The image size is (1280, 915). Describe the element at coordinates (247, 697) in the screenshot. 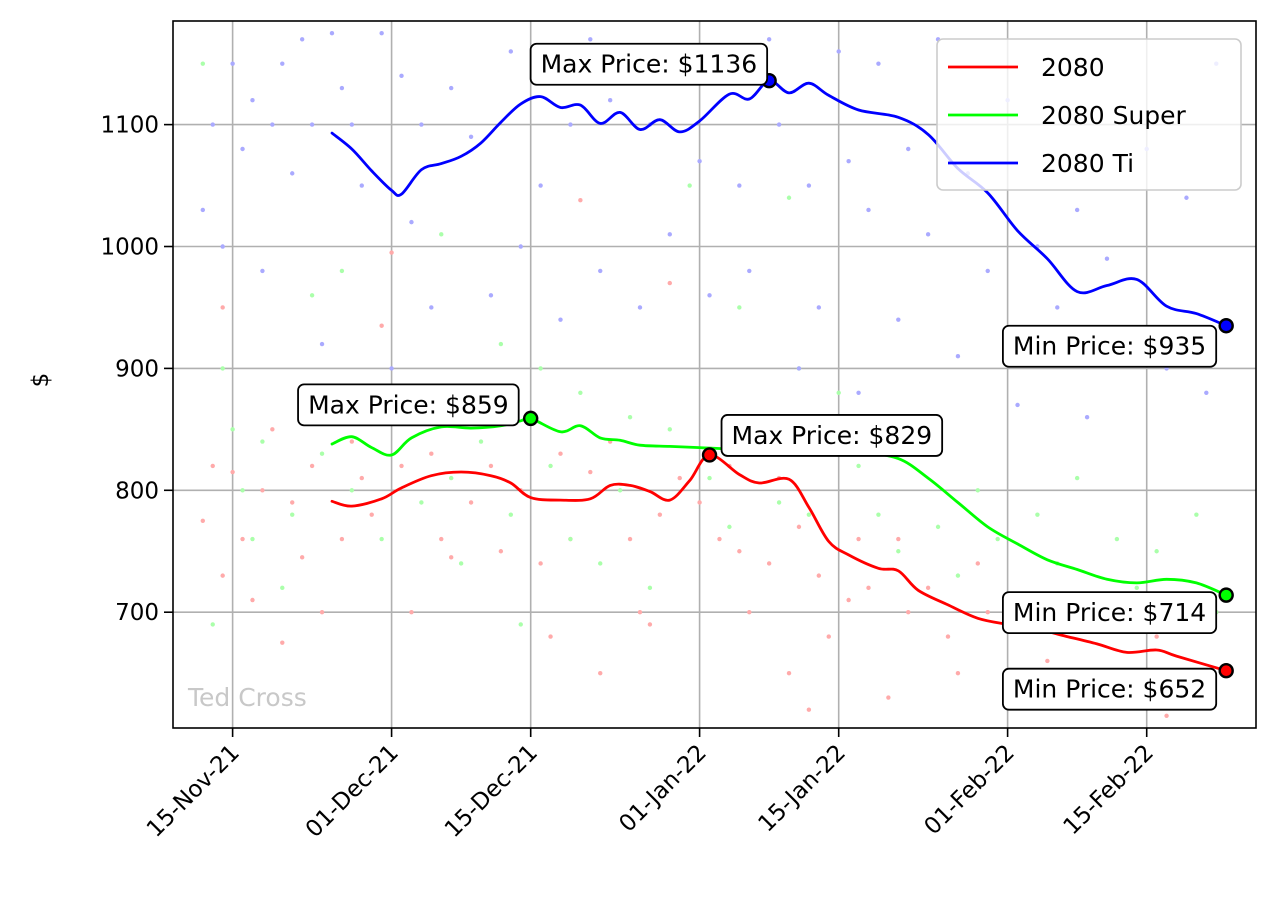

I see `watermark-text: Ted Cross` at that location.